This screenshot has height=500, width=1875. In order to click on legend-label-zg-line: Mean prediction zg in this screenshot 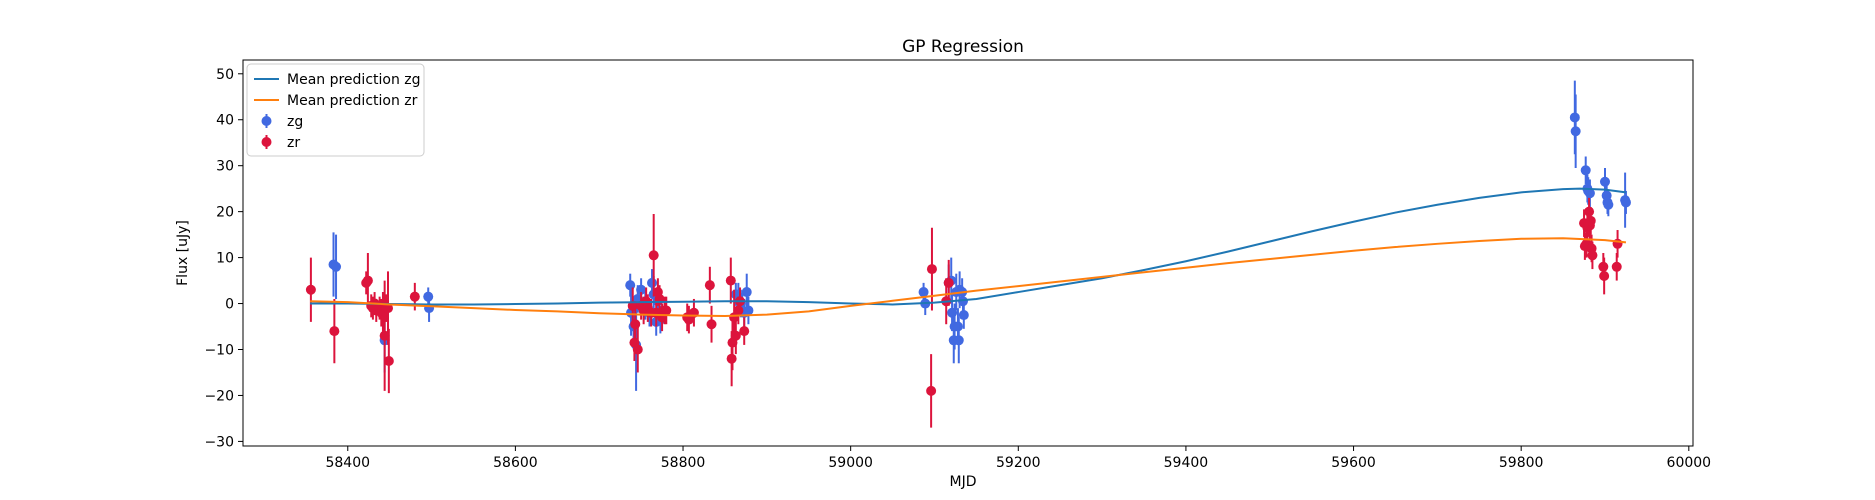, I will do `click(354, 80)`.